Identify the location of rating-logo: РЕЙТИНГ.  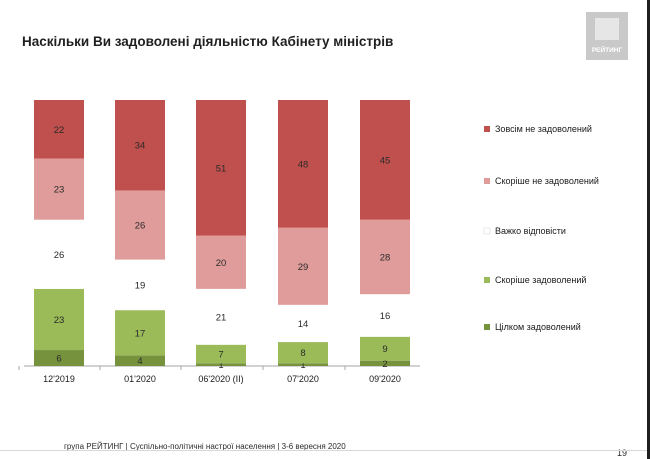
(607, 36).